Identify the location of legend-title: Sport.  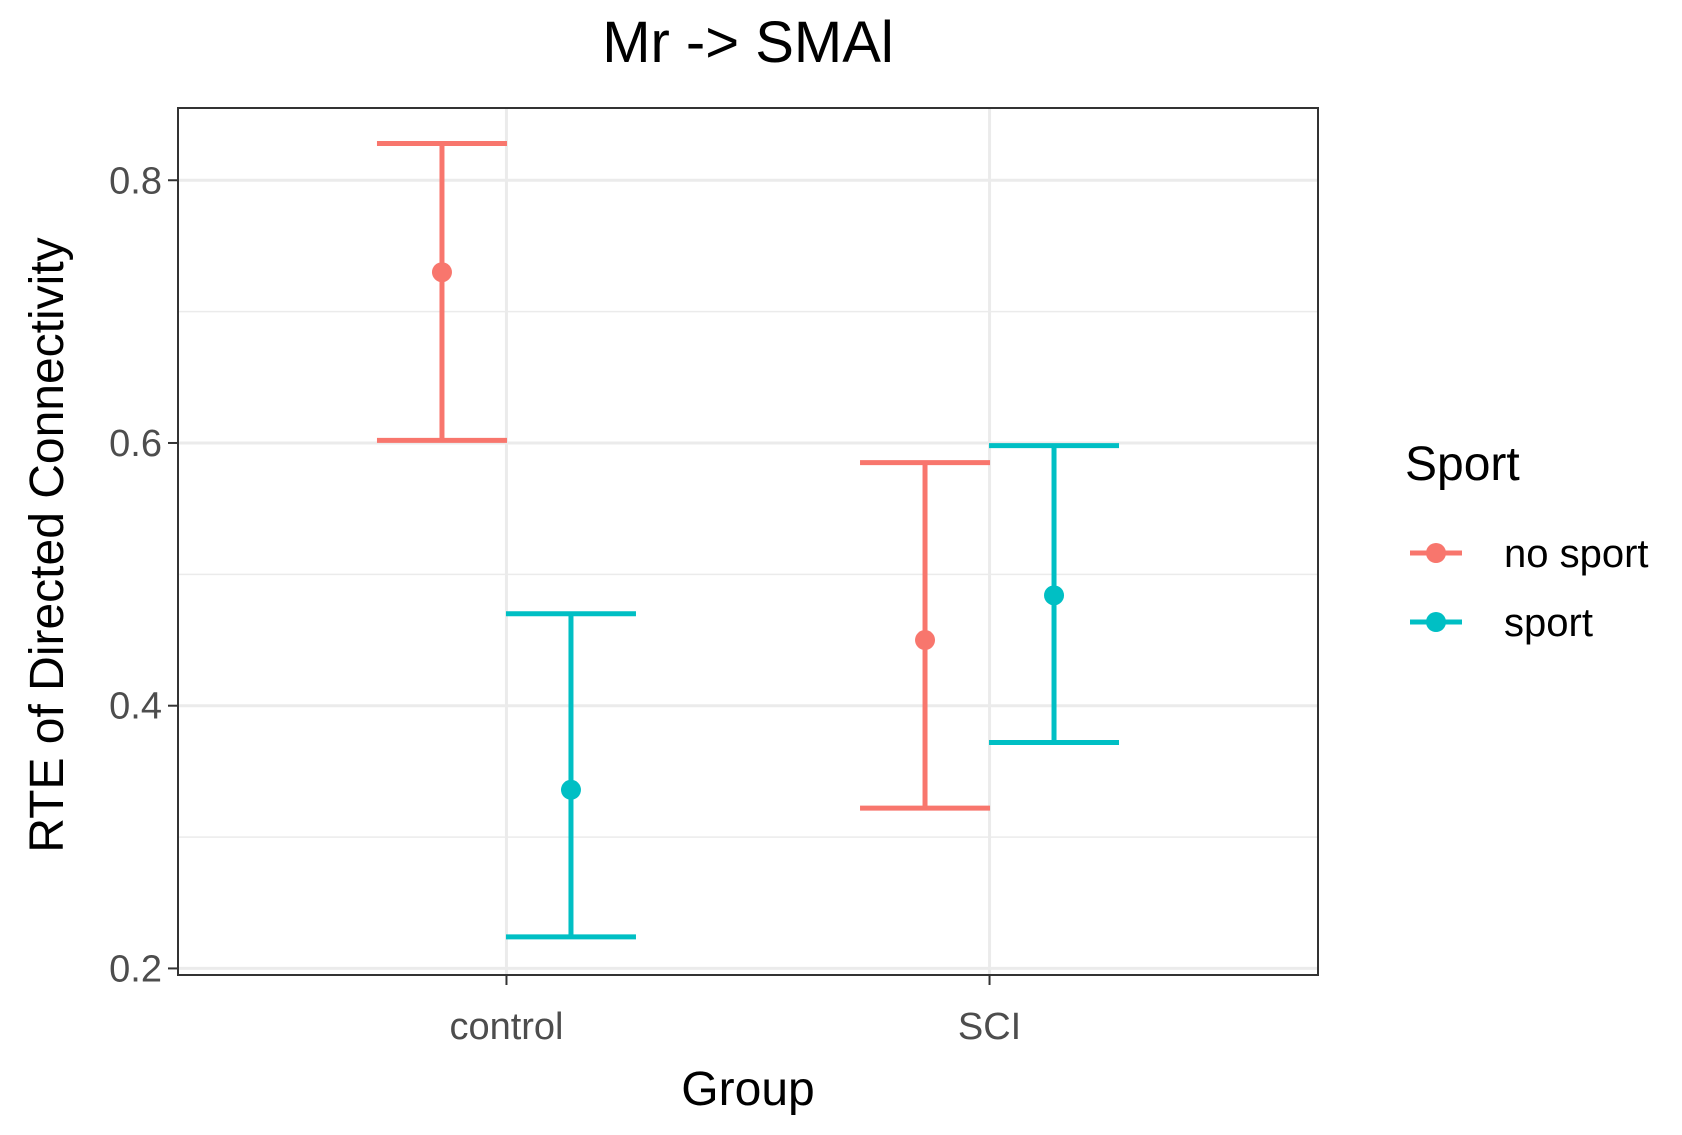
(1462, 464).